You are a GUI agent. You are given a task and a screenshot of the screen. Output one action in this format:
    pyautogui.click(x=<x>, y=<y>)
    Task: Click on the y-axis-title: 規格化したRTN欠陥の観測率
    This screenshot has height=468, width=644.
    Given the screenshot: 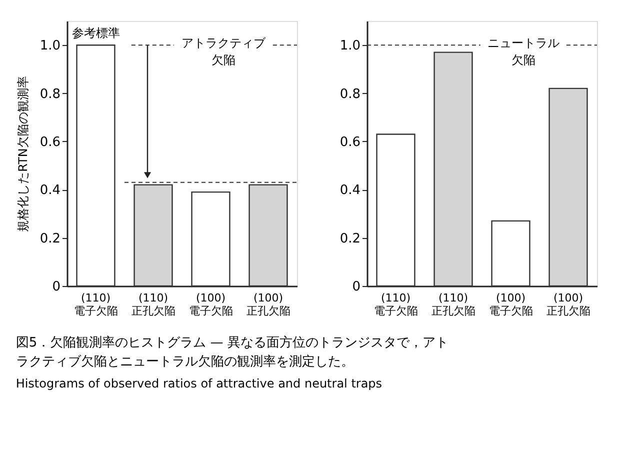 What is the action you would take?
    pyautogui.click(x=23, y=154)
    